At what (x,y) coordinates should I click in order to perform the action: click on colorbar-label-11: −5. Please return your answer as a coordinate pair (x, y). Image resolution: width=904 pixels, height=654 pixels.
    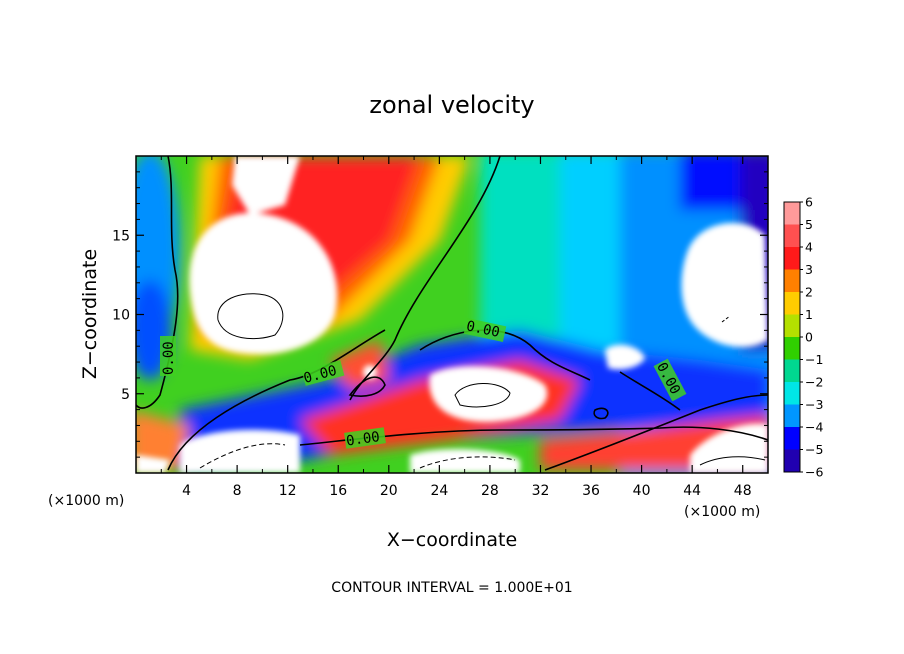
    Looking at the image, I should click on (814, 449).